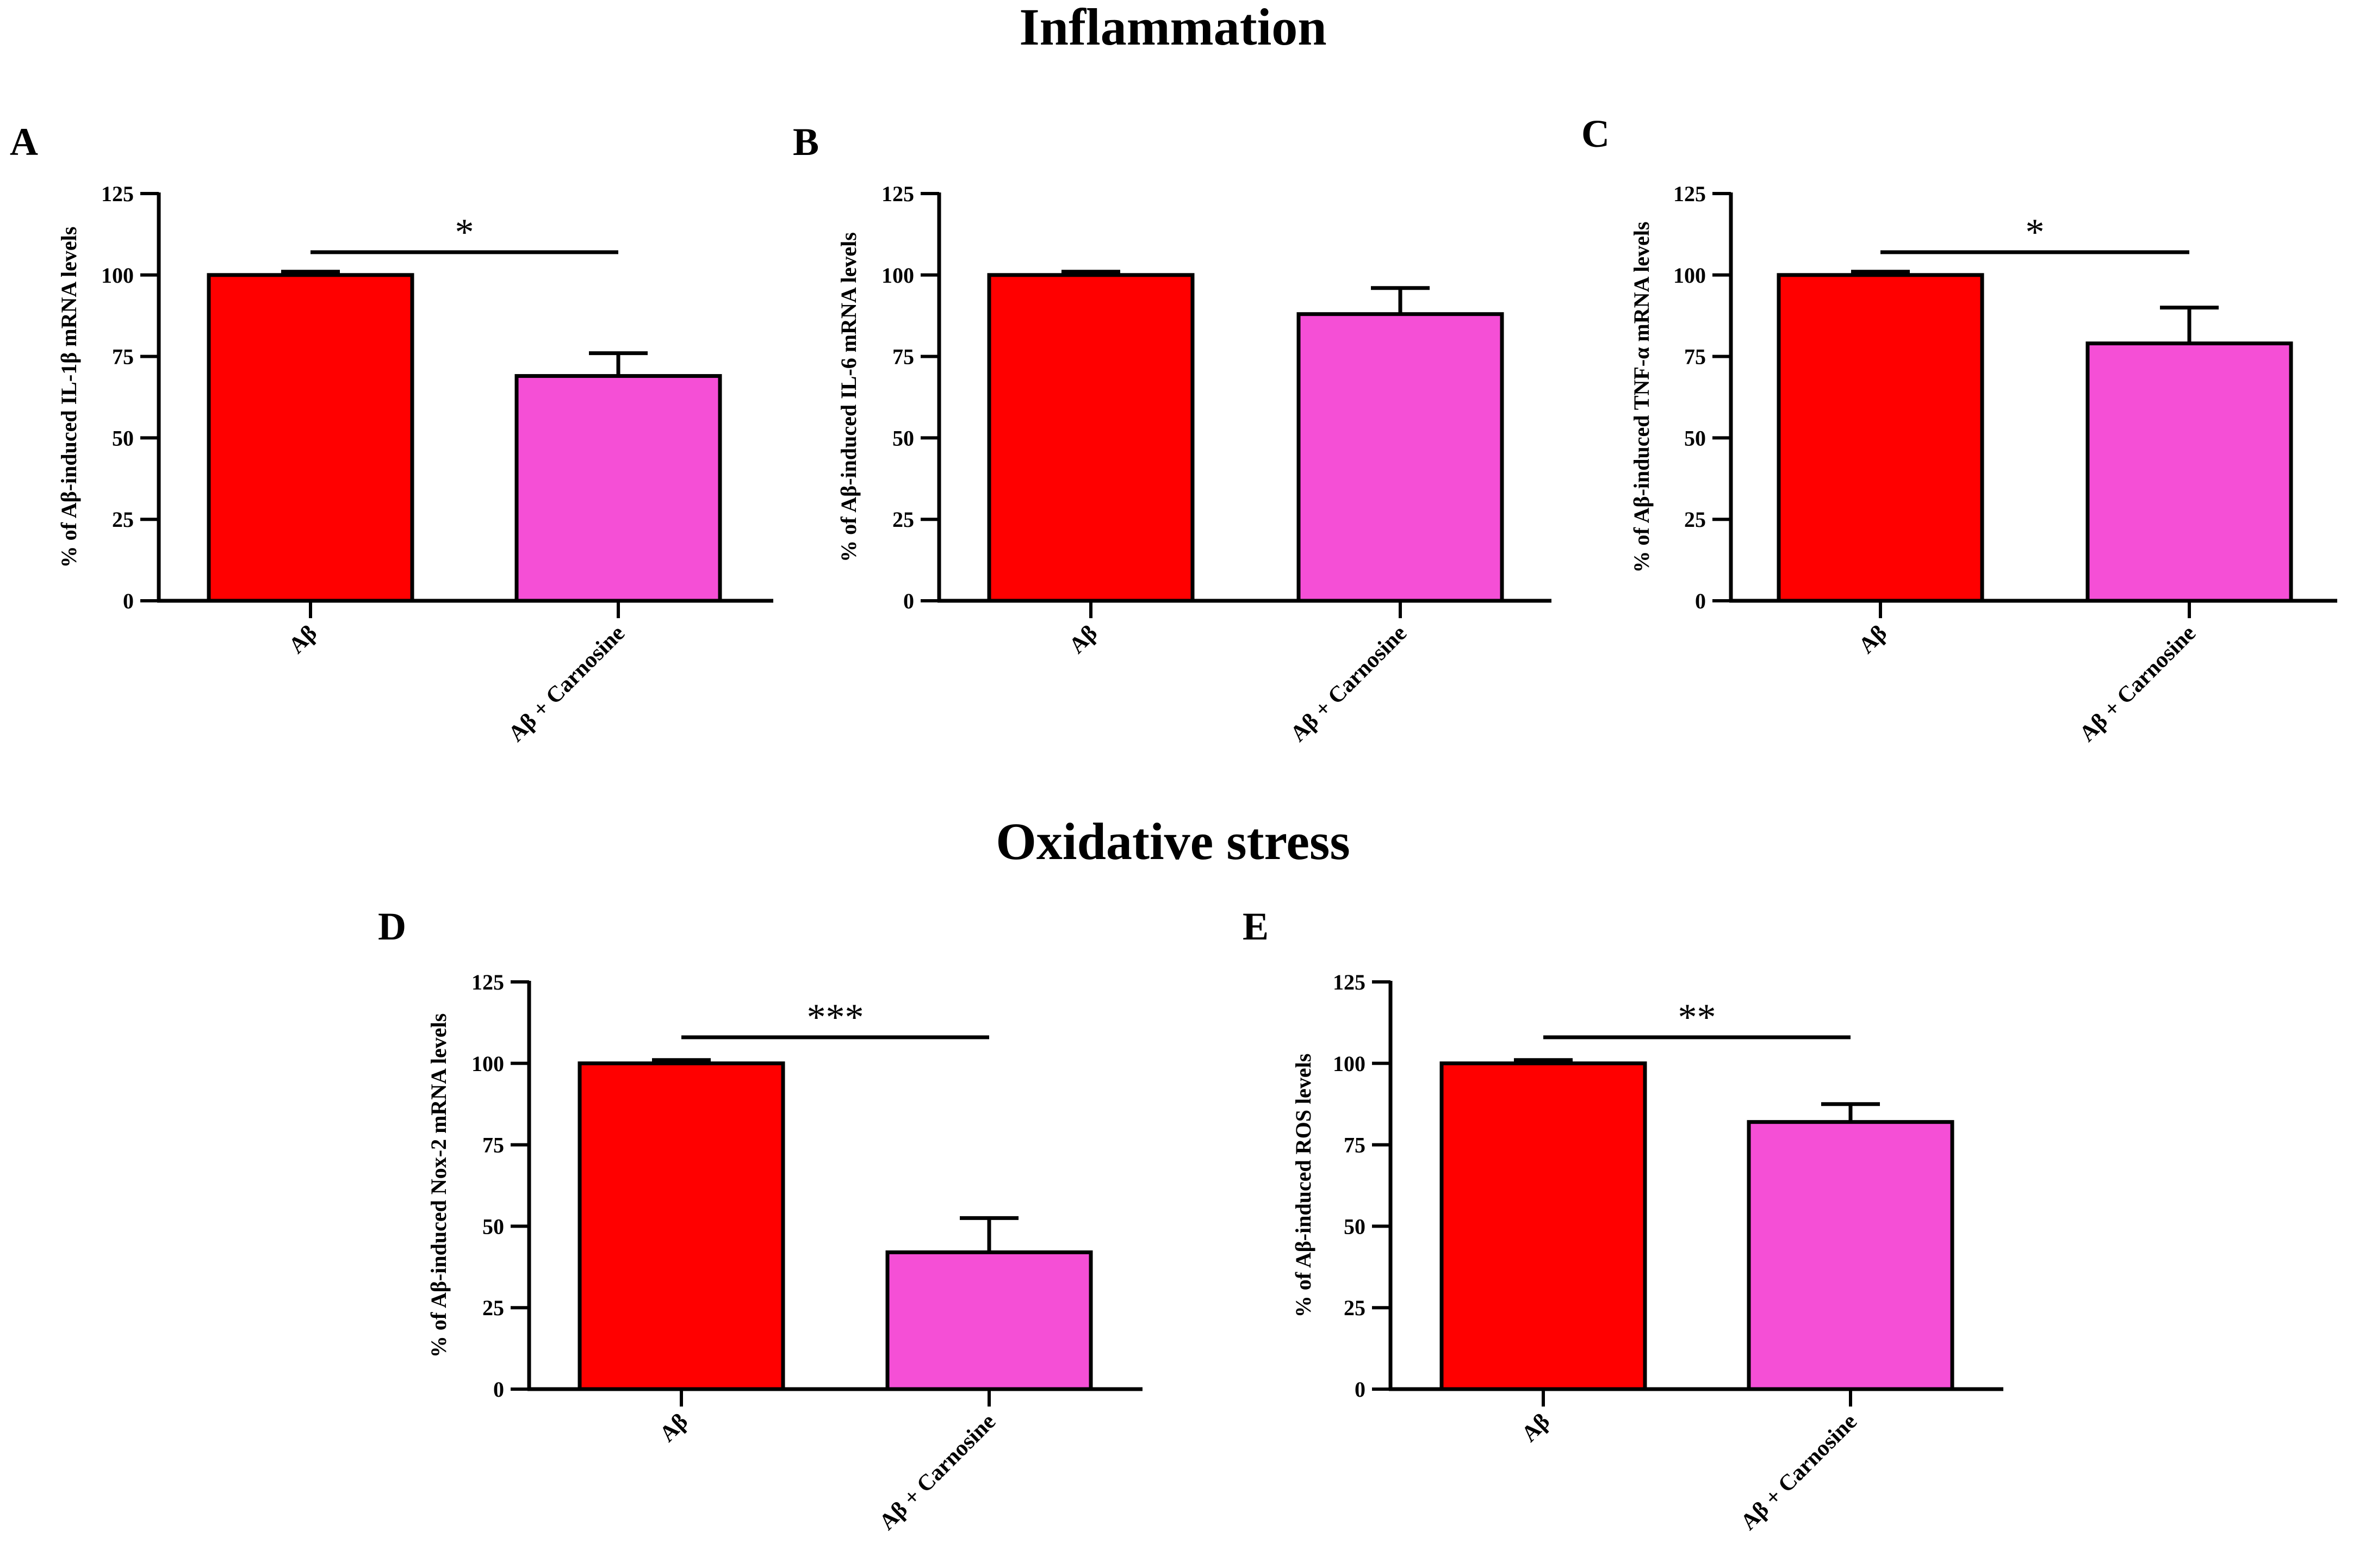 The image size is (2353, 1568). I want to click on panel-letter: D, so click(392, 926).